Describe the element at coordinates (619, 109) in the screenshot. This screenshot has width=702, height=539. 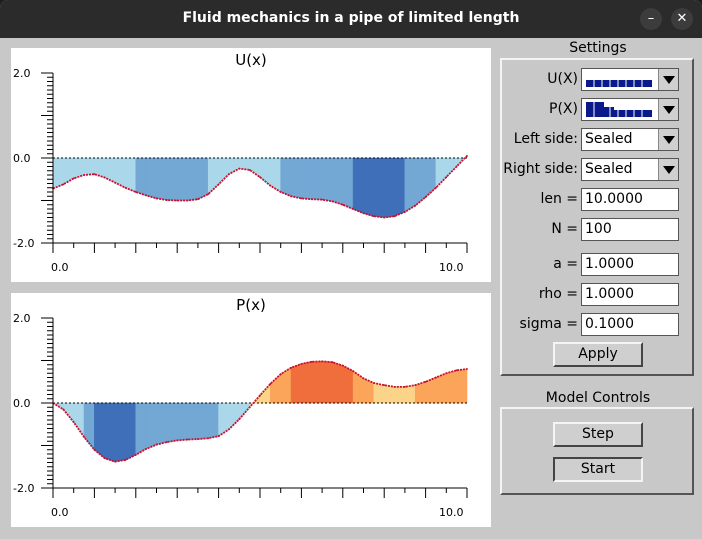
I see `px-swatch-icon` at that location.